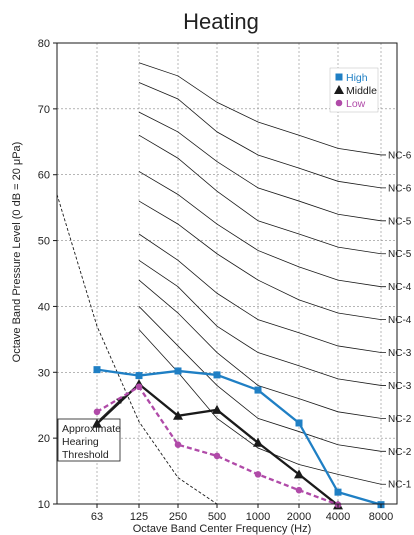 This screenshot has width=414, height=535. What do you see at coordinates (356, 104) in the screenshot?
I see `legend-entry: Low` at bounding box center [356, 104].